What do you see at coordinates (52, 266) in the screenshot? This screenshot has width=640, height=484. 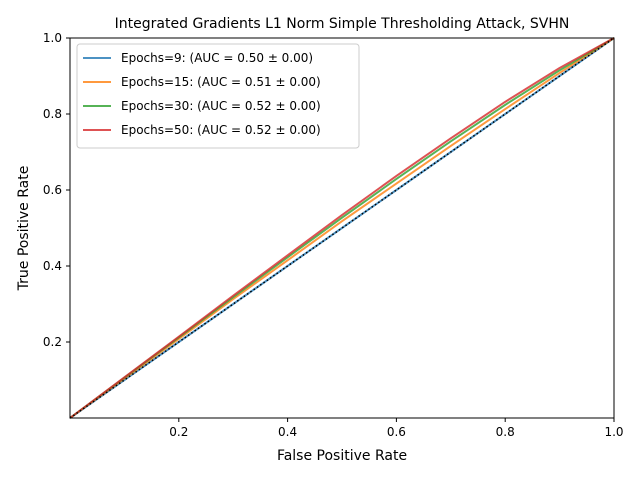 I see `y-tick-label: 0.4` at bounding box center [52, 266].